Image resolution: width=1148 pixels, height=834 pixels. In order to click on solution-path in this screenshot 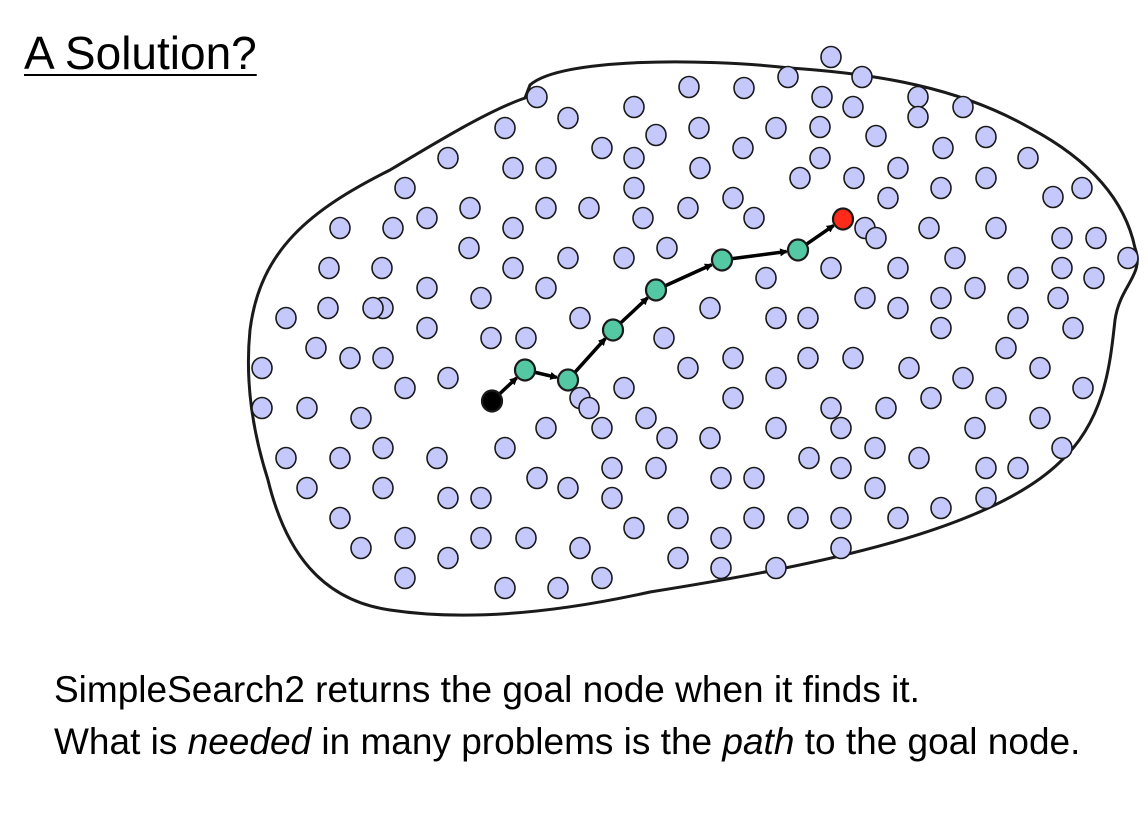, I will do `click(667, 310)`.